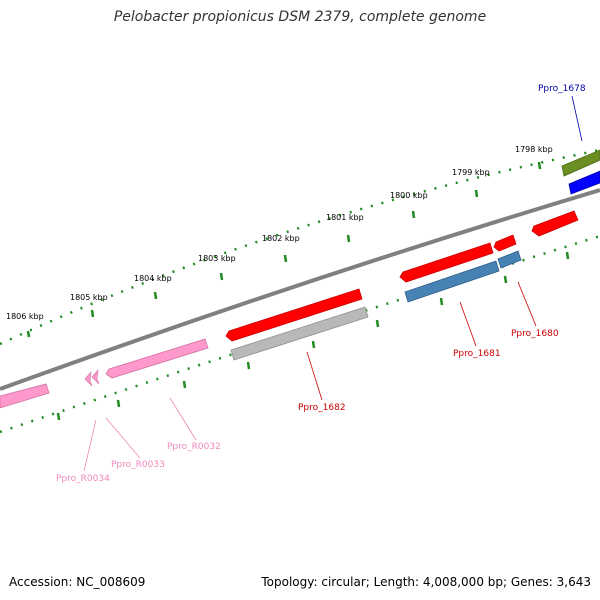 The image size is (600, 600). What do you see at coordinates (95, 377) in the screenshot?
I see `gene-ppro-r0033` at bounding box center [95, 377].